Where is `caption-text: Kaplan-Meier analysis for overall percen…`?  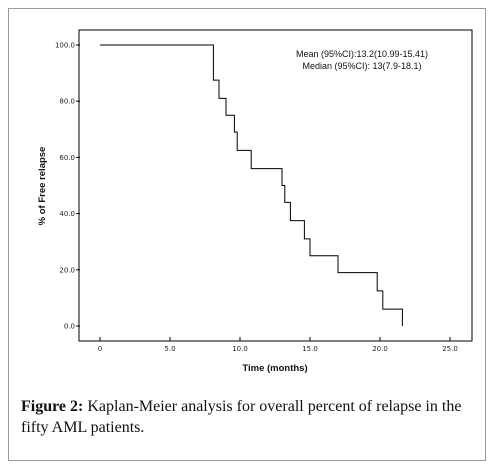
caption-text: Kaplan-Meier analysis for overall percen… is located at coordinates (241, 417).